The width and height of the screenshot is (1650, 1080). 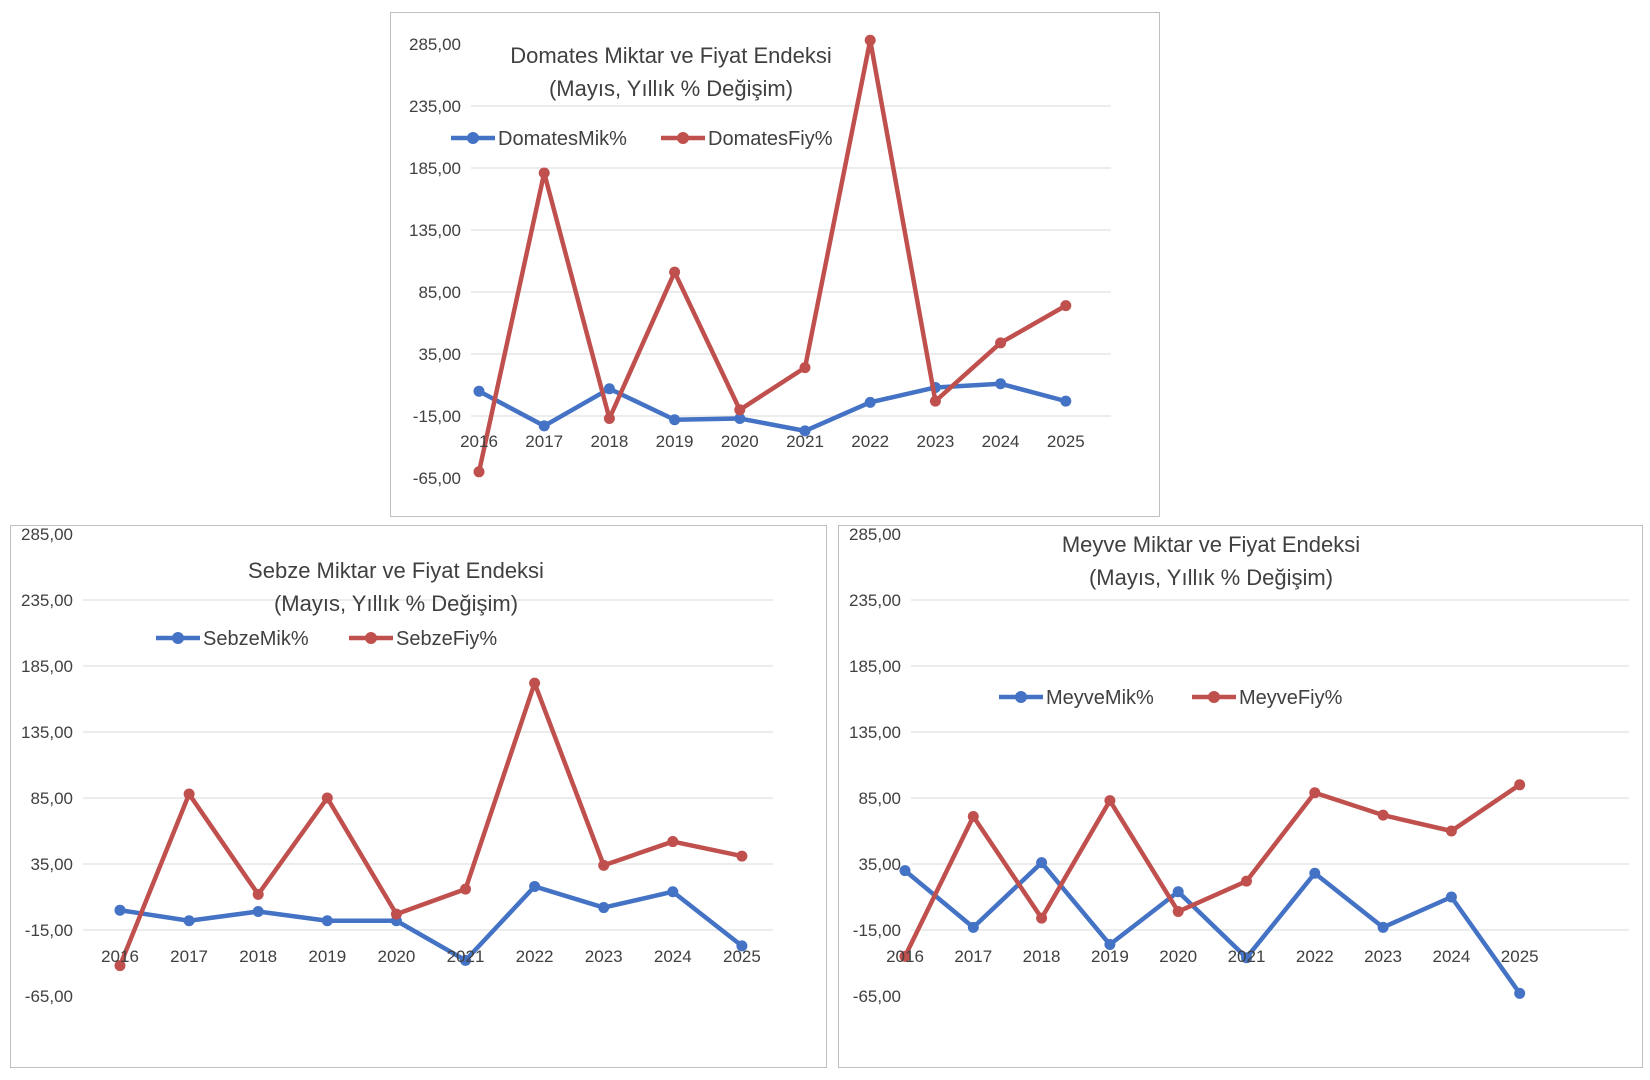 What do you see at coordinates (1001, 441) in the screenshot?
I see `x-tick-label: 2024` at bounding box center [1001, 441].